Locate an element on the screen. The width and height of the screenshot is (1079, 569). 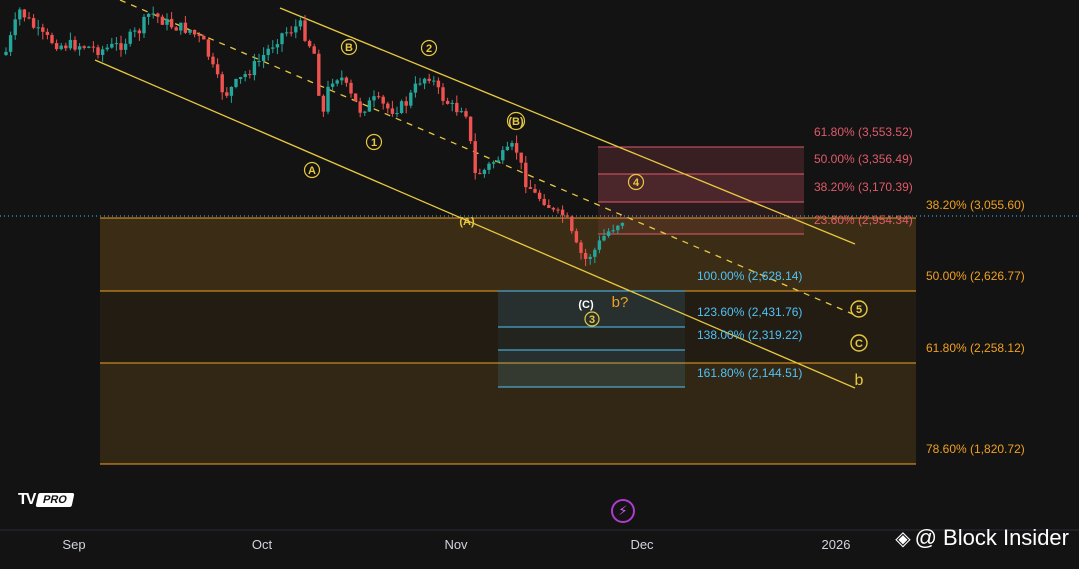
svg-text: b is located at coordinates (859, 380).